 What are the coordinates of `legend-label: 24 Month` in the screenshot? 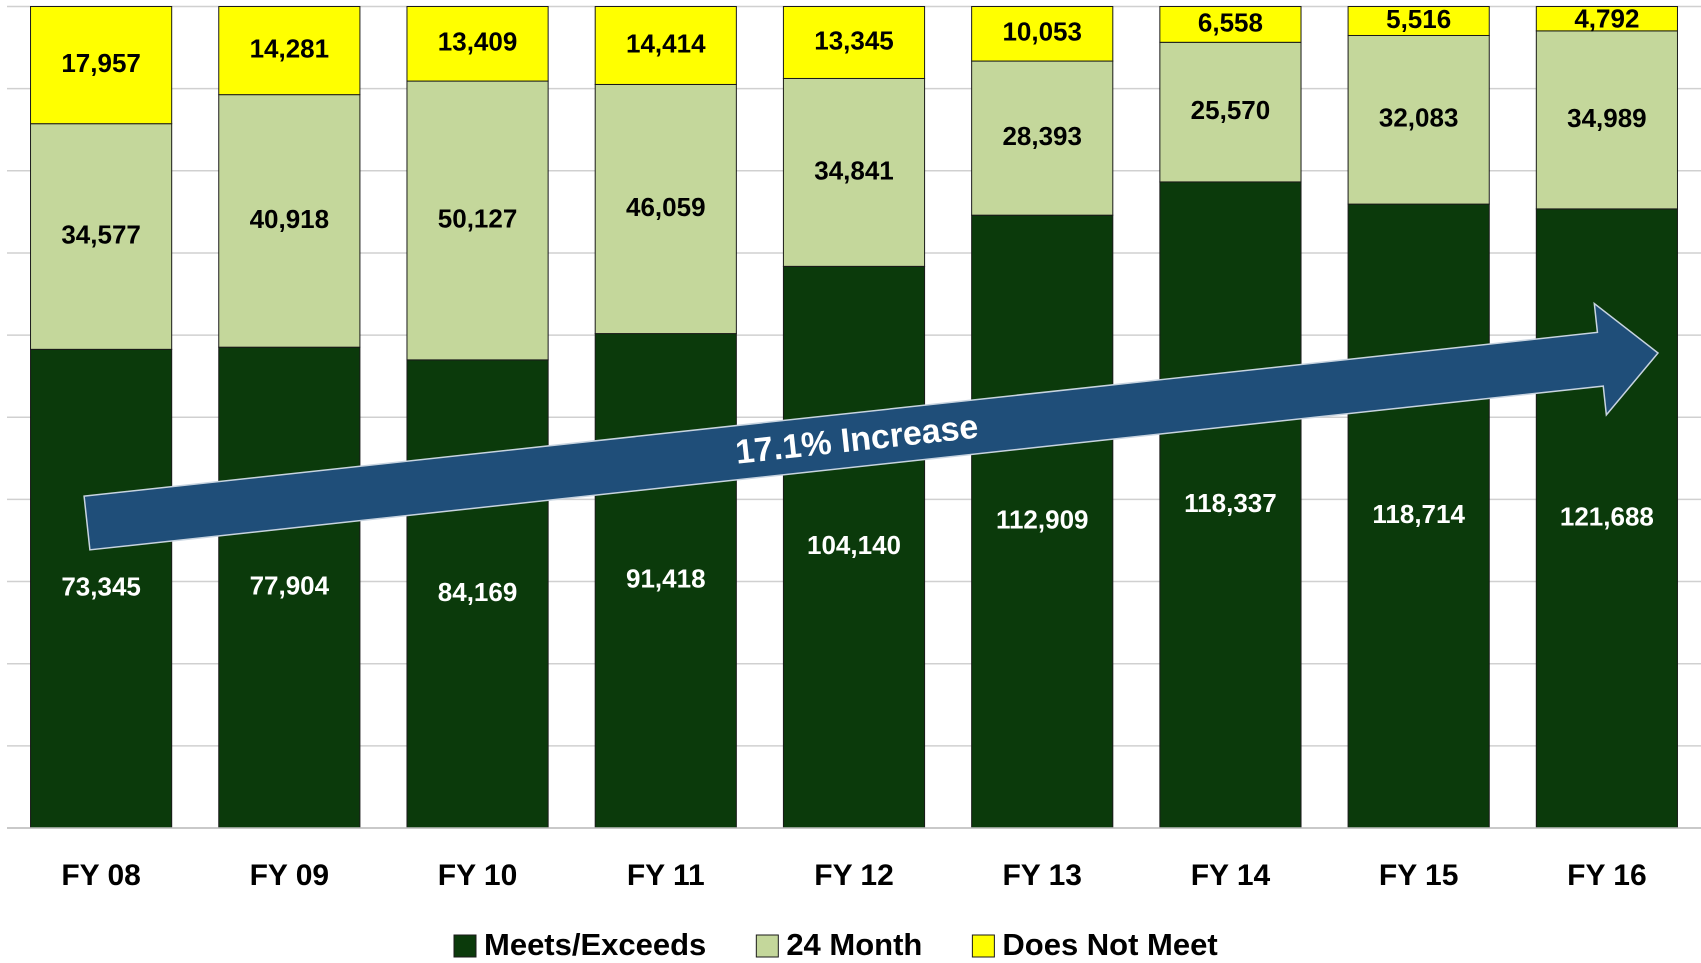 It's located at (854, 944).